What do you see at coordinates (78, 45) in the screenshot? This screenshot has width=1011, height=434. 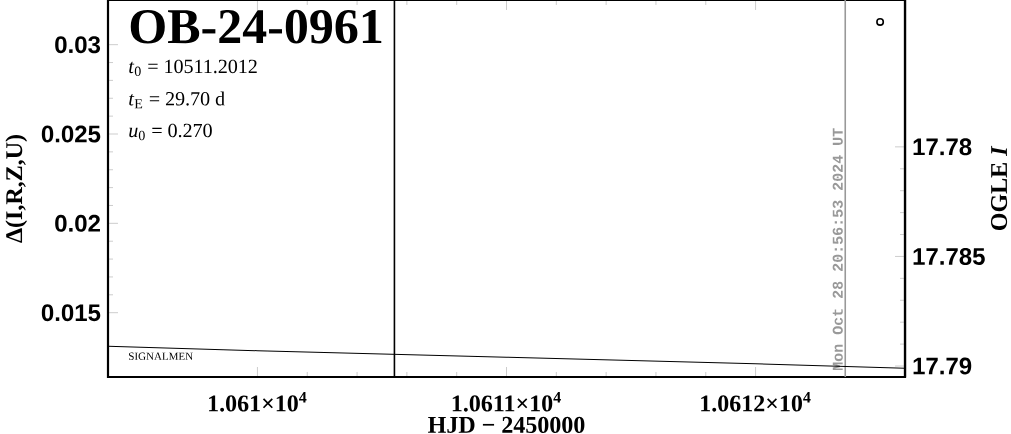 I see `y-tick-label: 0.03` at bounding box center [78, 45].